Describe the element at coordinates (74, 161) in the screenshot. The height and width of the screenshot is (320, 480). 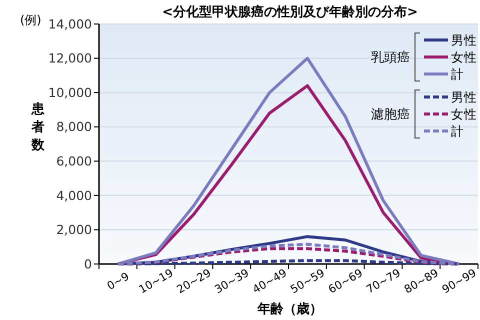
I see `y-tick-label: 6,000` at that location.